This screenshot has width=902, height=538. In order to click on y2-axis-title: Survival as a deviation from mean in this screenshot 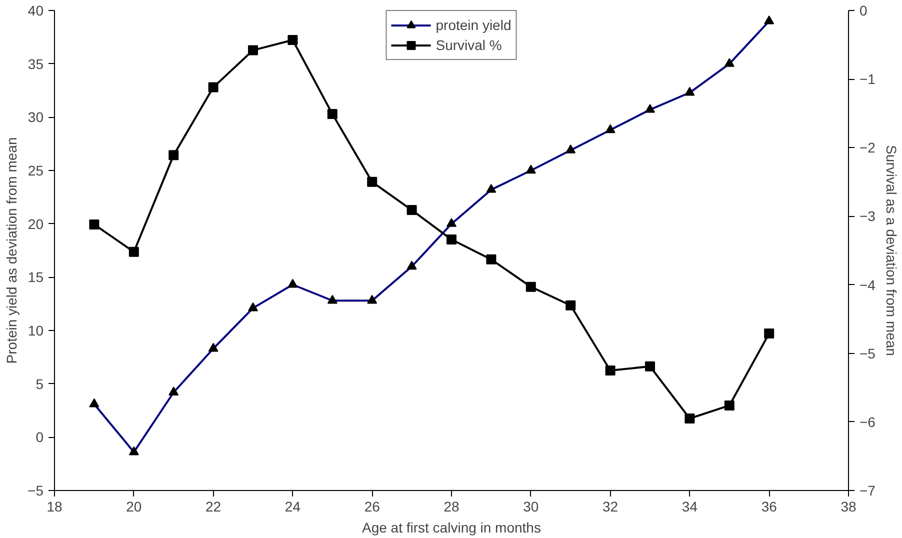, I will do `click(891, 250)`.